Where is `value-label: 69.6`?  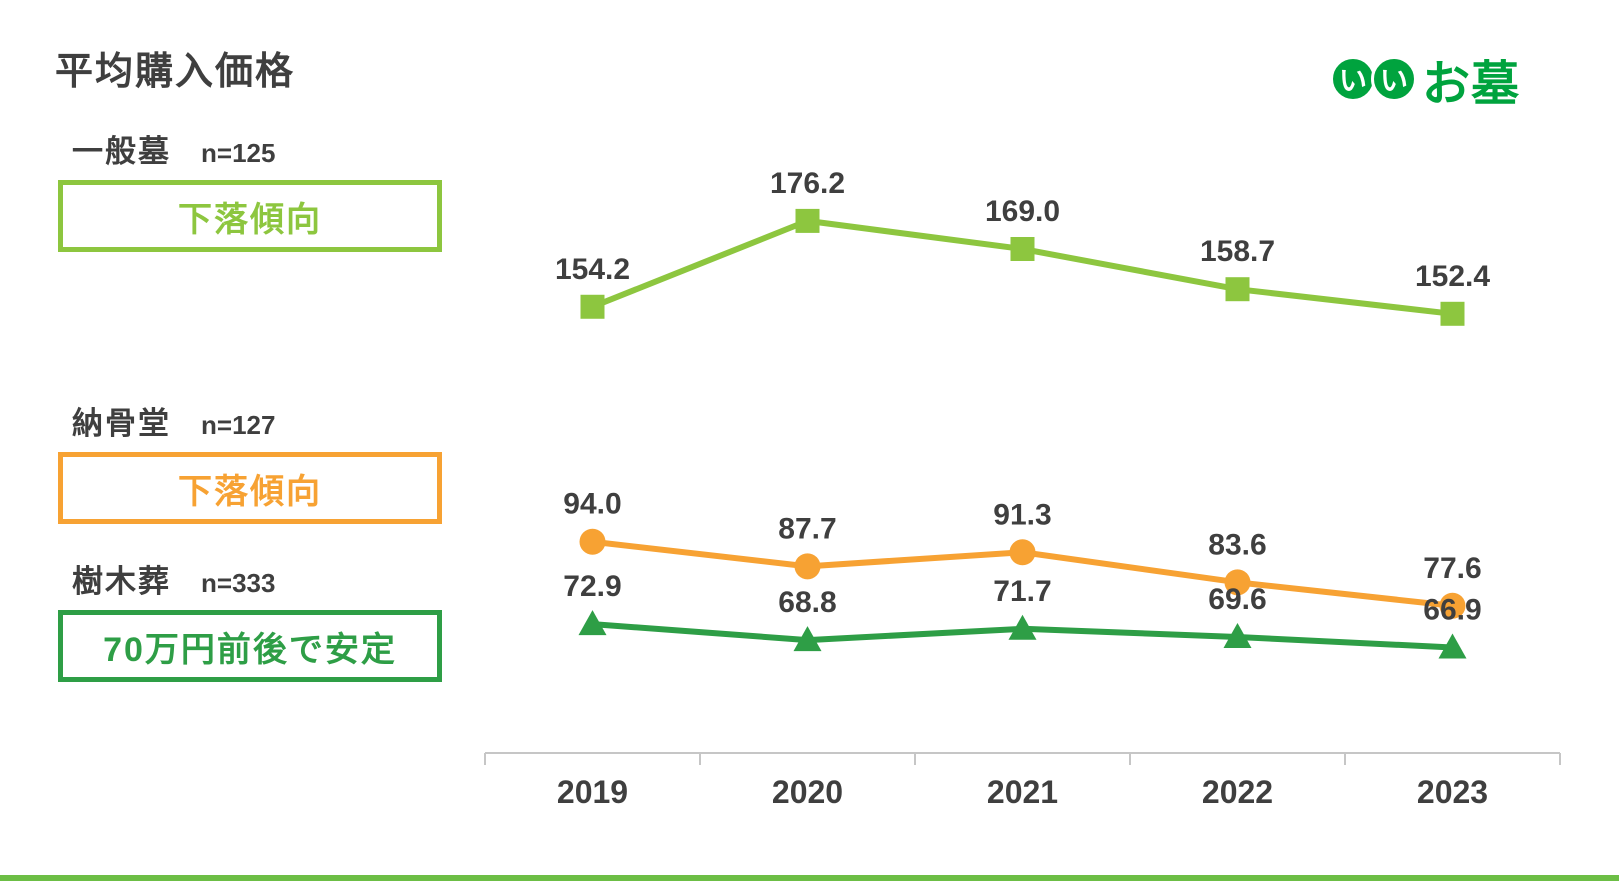 value-label: 69.6 is located at coordinates (1237, 599).